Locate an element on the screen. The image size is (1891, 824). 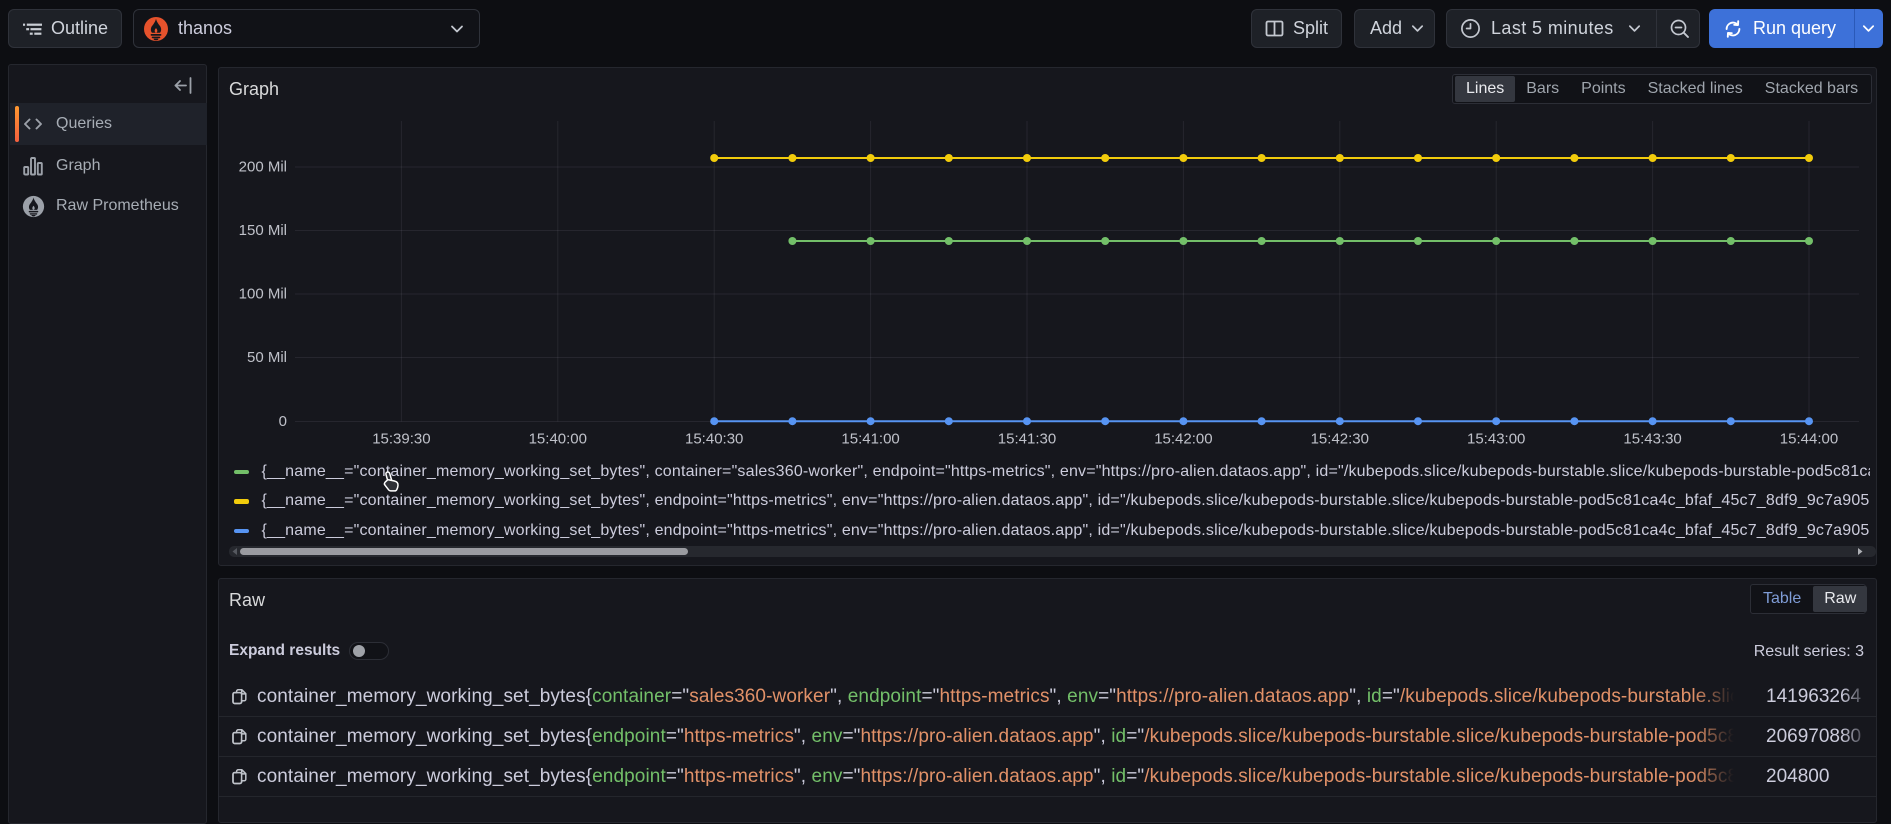
svg-text: 15:40:30 is located at coordinates (714, 439).